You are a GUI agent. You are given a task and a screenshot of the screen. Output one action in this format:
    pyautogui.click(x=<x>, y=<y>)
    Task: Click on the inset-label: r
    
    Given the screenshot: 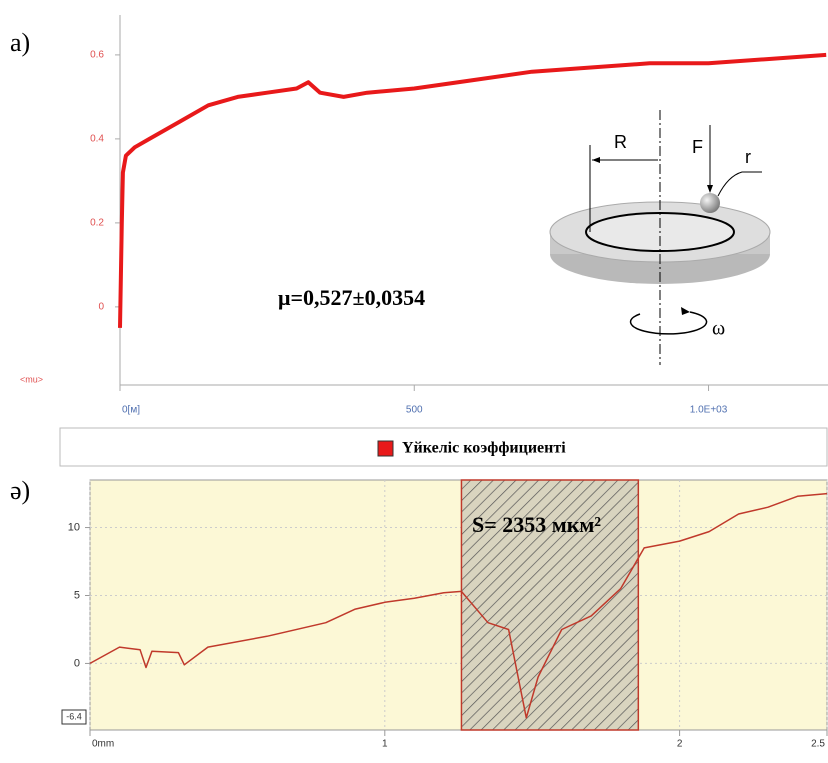 What is the action you would take?
    pyautogui.click(x=748, y=157)
    